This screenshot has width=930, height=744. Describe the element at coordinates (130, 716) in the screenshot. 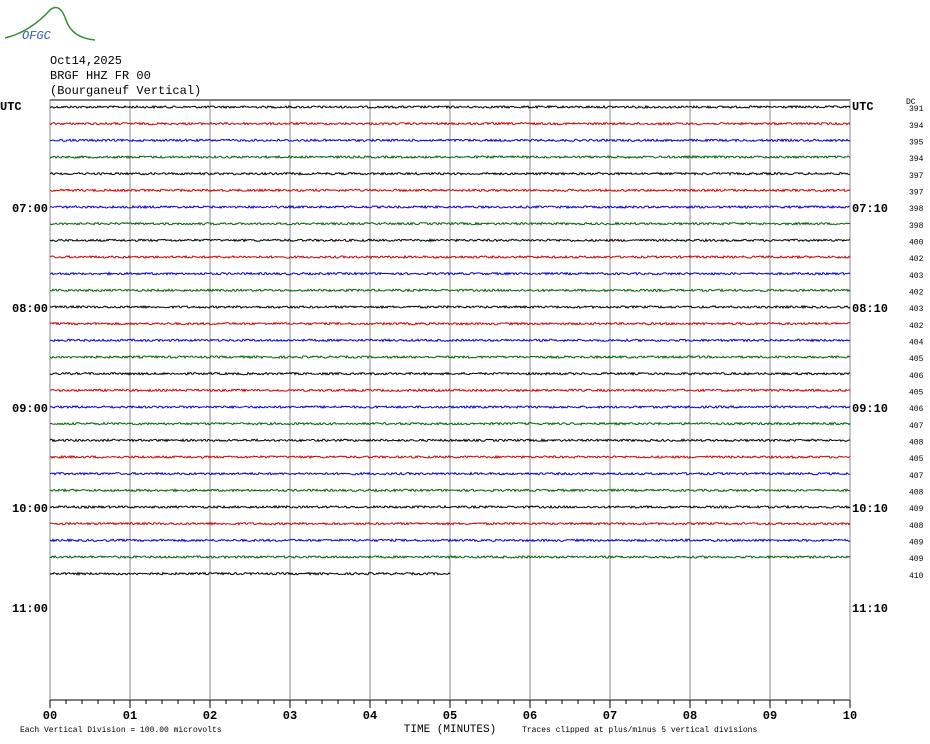

I see `x-tick-label: 01` at that location.